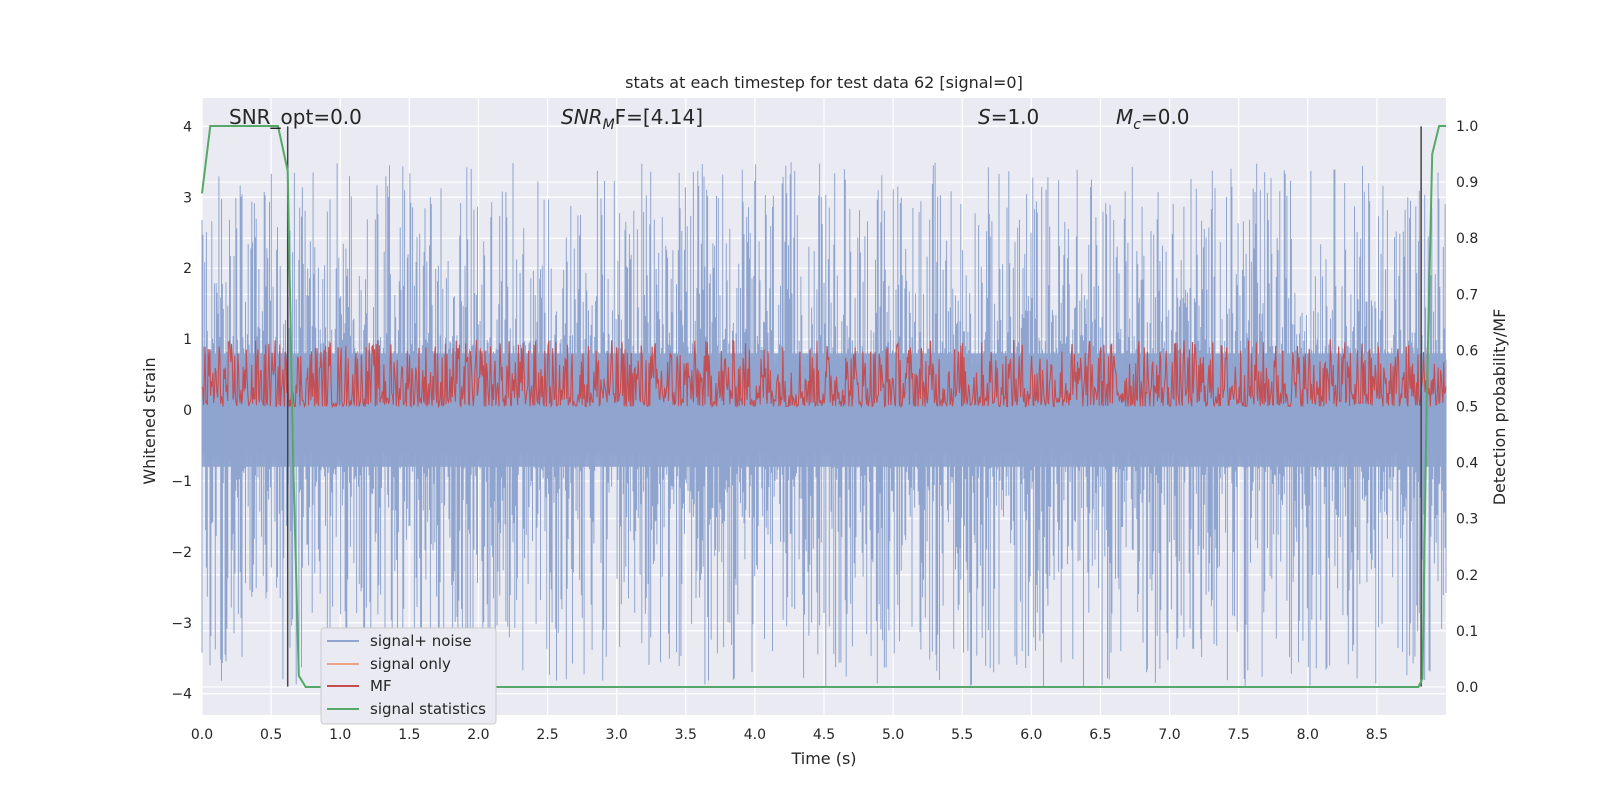  What do you see at coordinates (1169, 735) in the screenshot?
I see `x-tick-14: 7.0` at bounding box center [1169, 735].